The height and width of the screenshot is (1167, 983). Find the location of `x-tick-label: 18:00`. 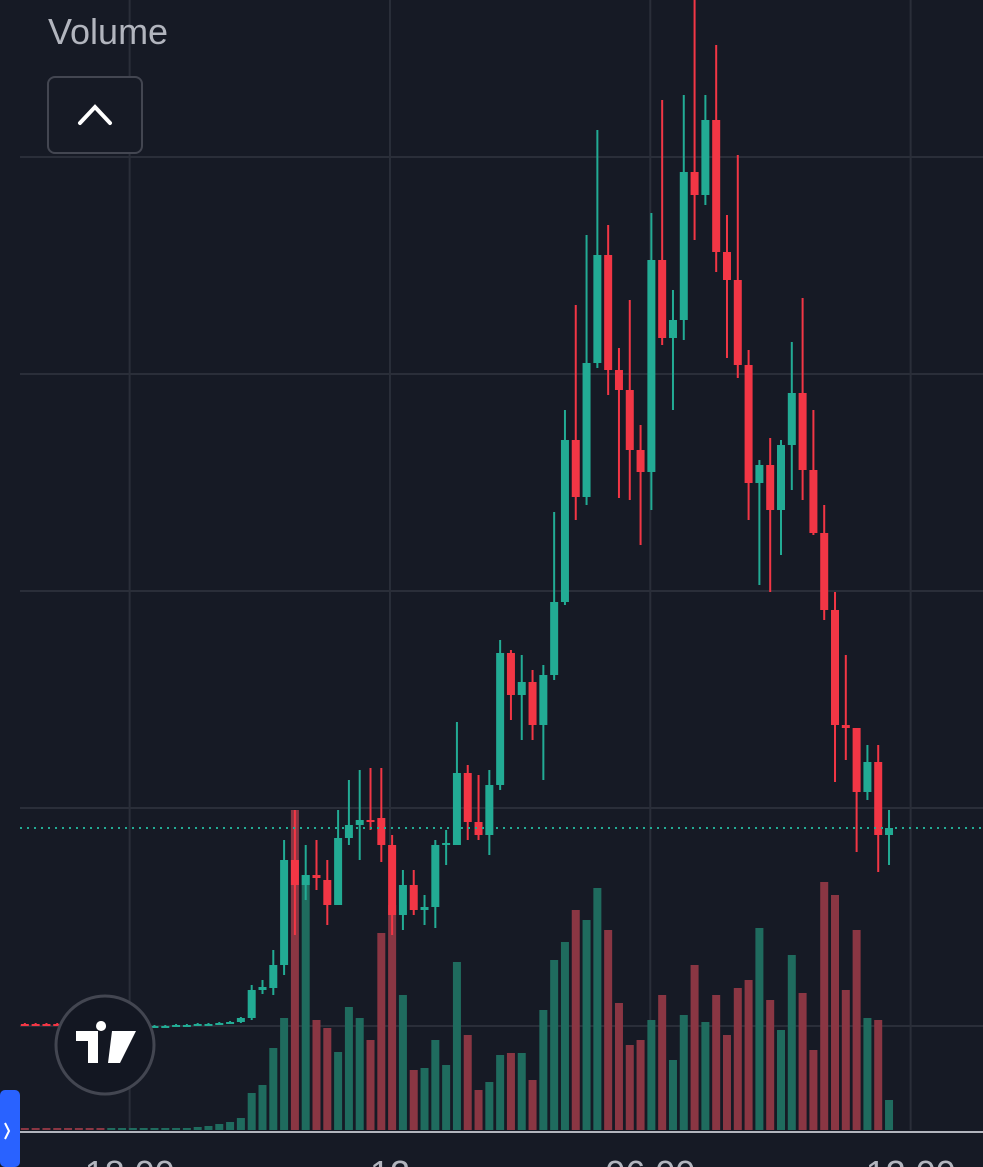

x-tick-label: 18:00 is located at coordinates (130, 1160).